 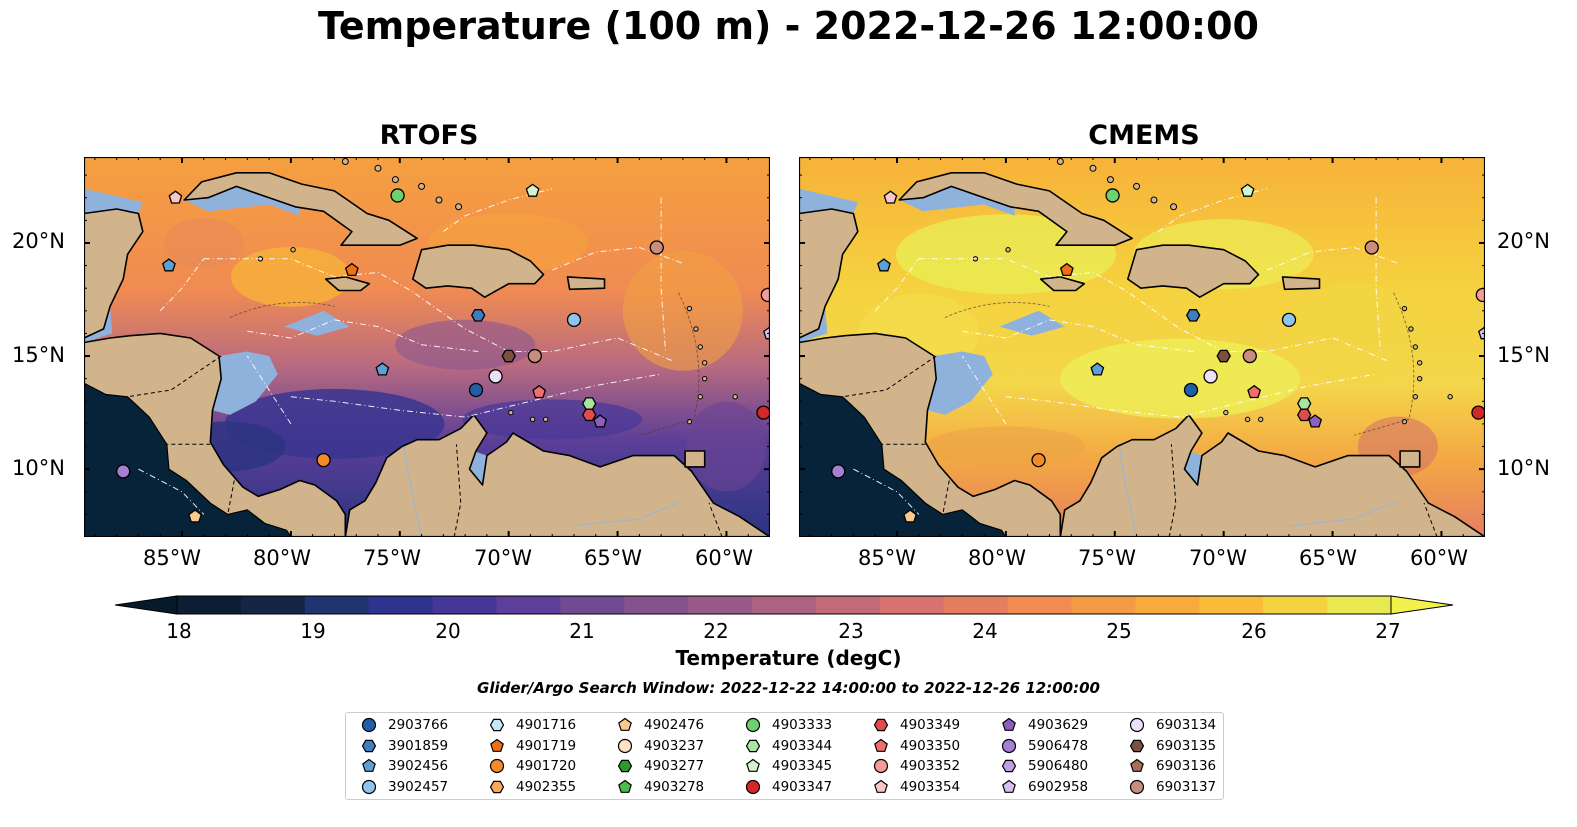 I want to click on legend-entry: 3902457, so click(x=404, y=787).